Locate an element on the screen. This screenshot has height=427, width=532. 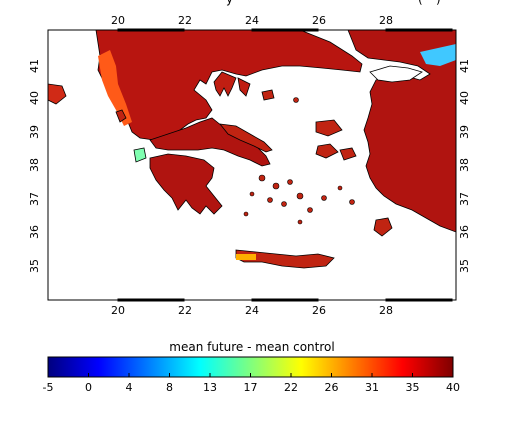
euboea is located at coordinates (246, 138).